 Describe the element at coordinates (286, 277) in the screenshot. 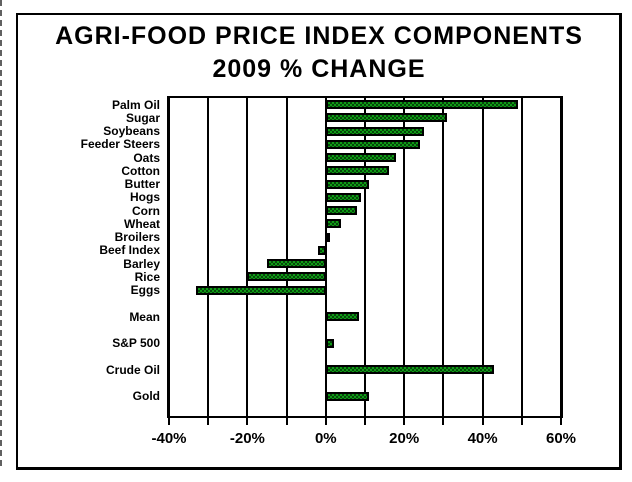

I see `bar-rice` at that location.